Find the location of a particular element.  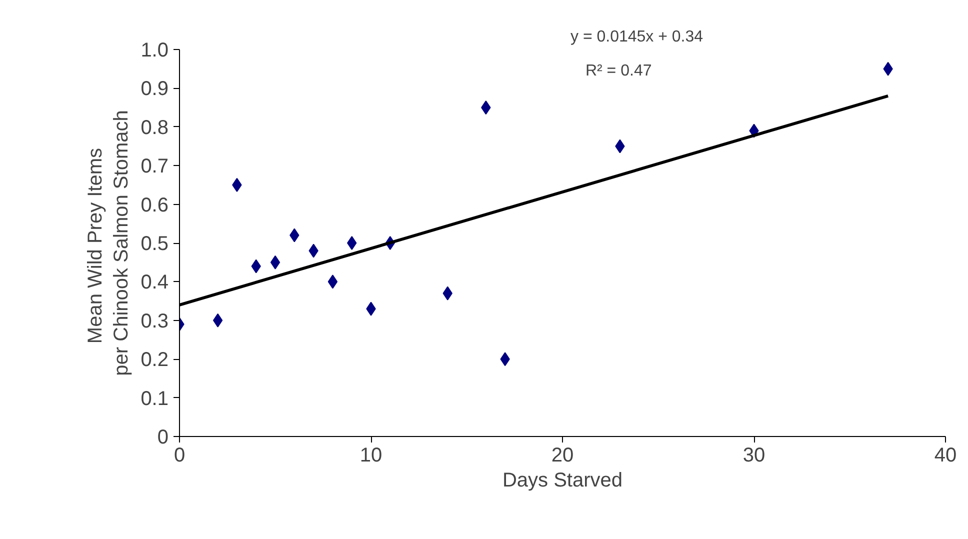

y-tick-label: 0.3 is located at coordinates (154, 321).